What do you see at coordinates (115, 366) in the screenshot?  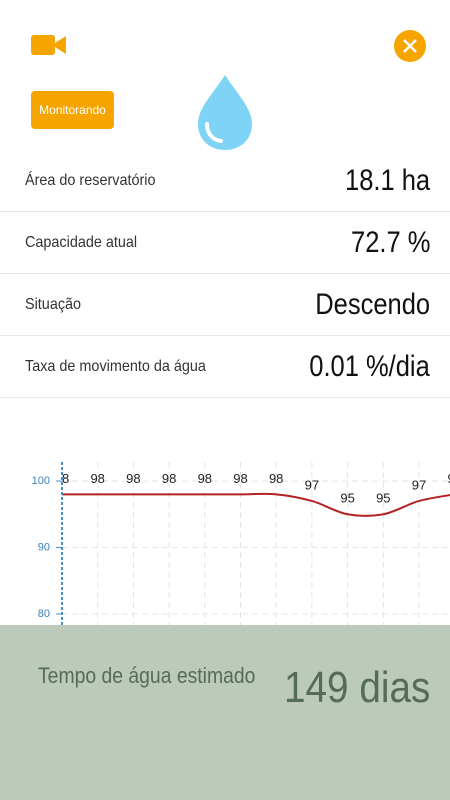 I see `row-label: Taxa de movimento da água` at bounding box center [115, 366].